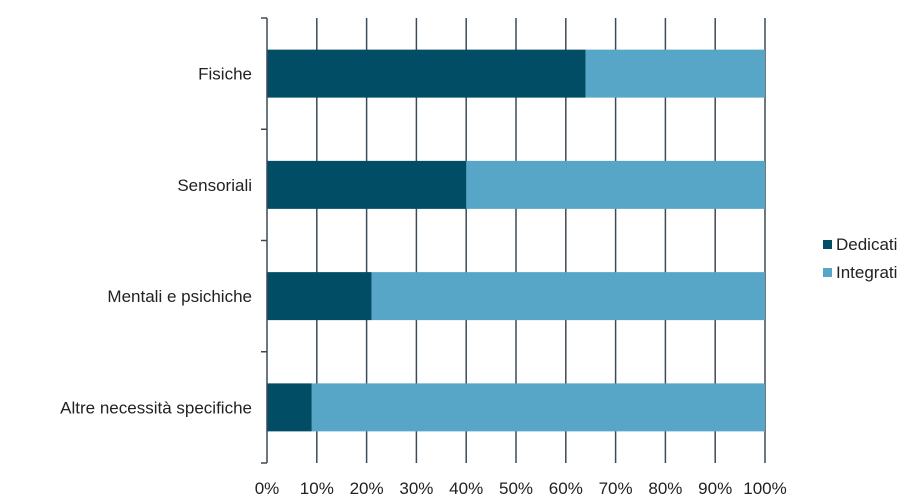 This screenshot has width=913, height=503. What do you see at coordinates (715, 488) in the screenshot?
I see `x-tick-label: 90%` at bounding box center [715, 488].